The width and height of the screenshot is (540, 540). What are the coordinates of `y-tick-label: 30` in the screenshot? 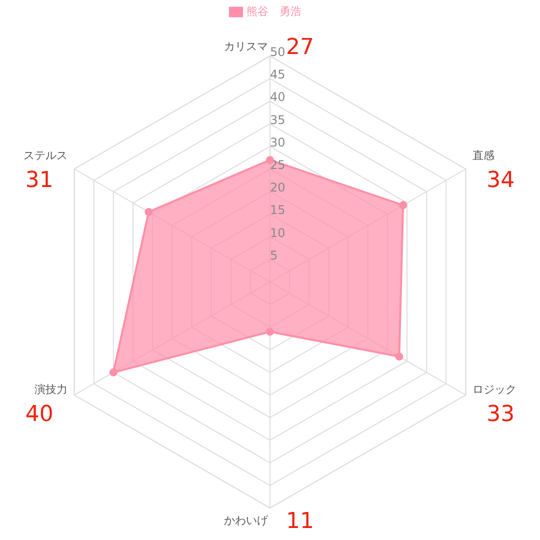 It's located at (278, 142).